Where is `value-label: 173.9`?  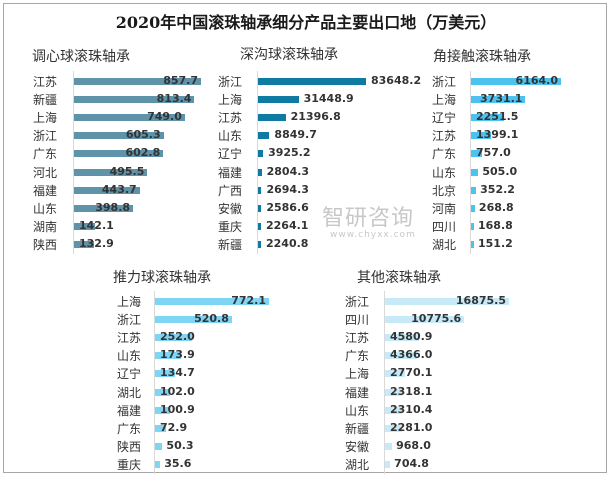
value-label: 173.9 is located at coordinates (177, 355).